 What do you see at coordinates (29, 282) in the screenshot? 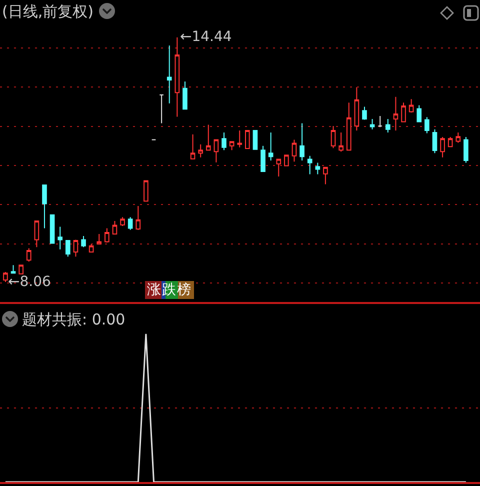
I see `annotation: ←8.06` at bounding box center [29, 282].